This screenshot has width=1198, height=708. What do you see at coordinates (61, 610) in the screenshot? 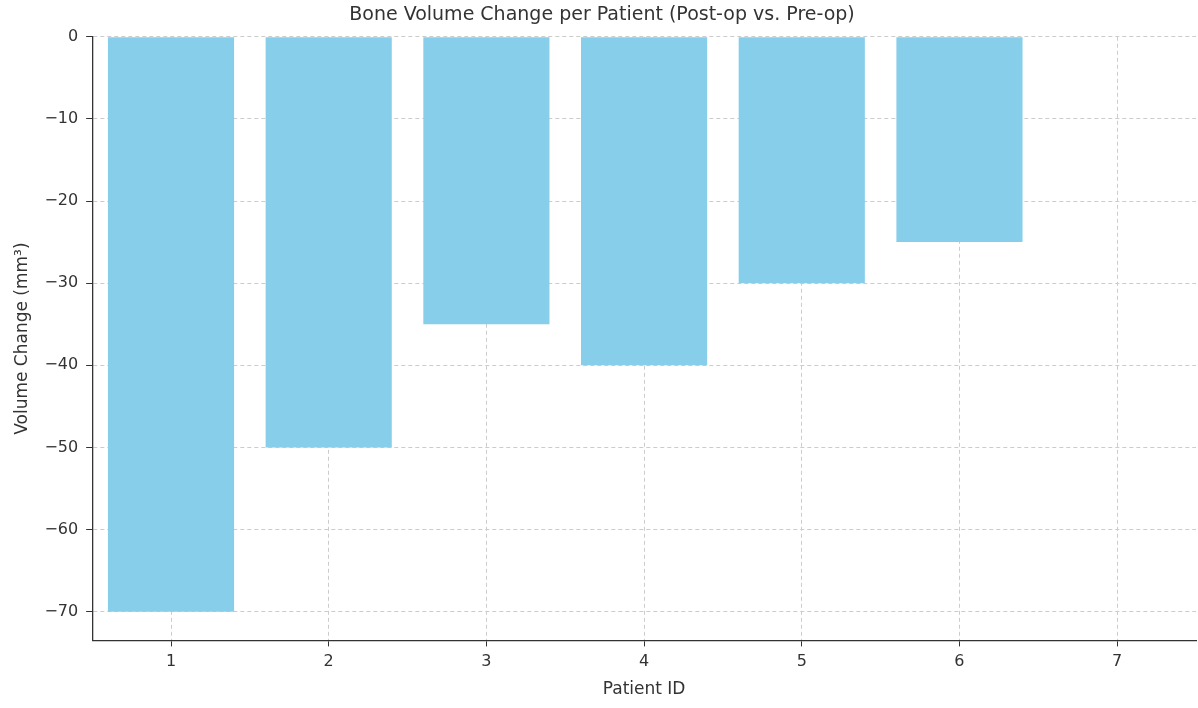
I see `y-tick-label: −70` at bounding box center [61, 610].